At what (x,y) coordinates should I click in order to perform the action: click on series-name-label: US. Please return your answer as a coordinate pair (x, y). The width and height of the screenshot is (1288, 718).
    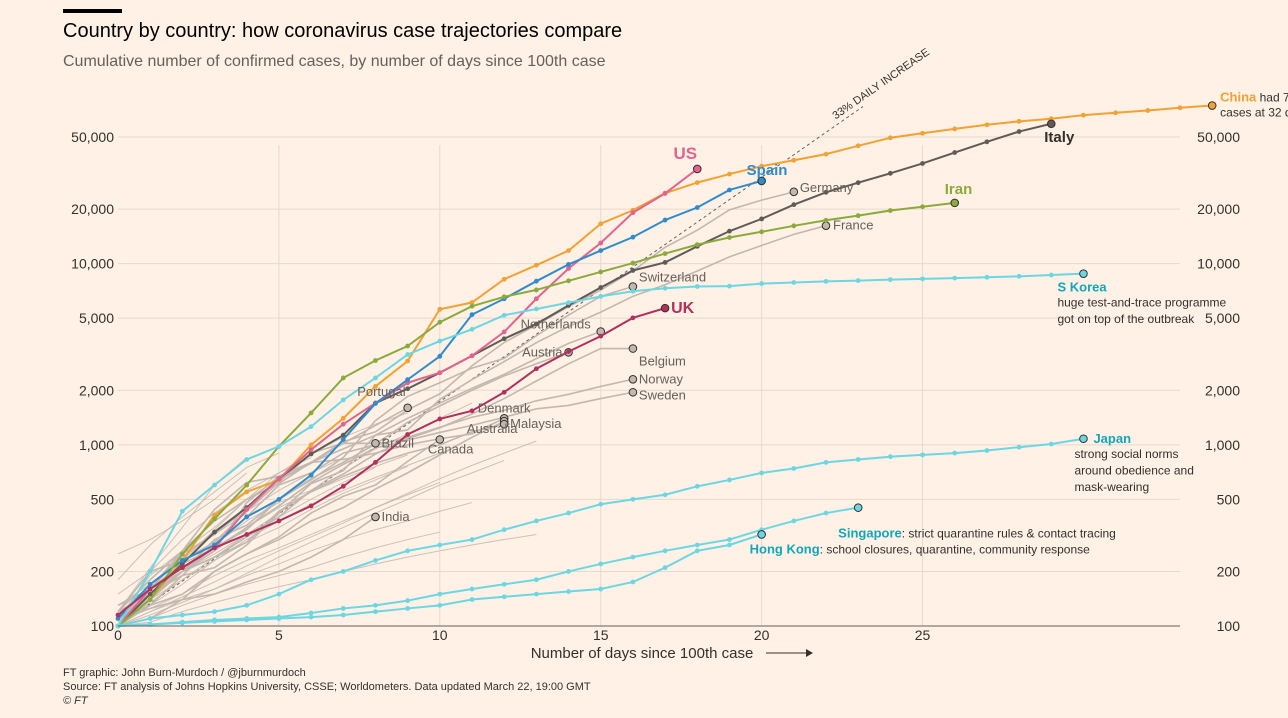
    Looking at the image, I should click on (685, 153).